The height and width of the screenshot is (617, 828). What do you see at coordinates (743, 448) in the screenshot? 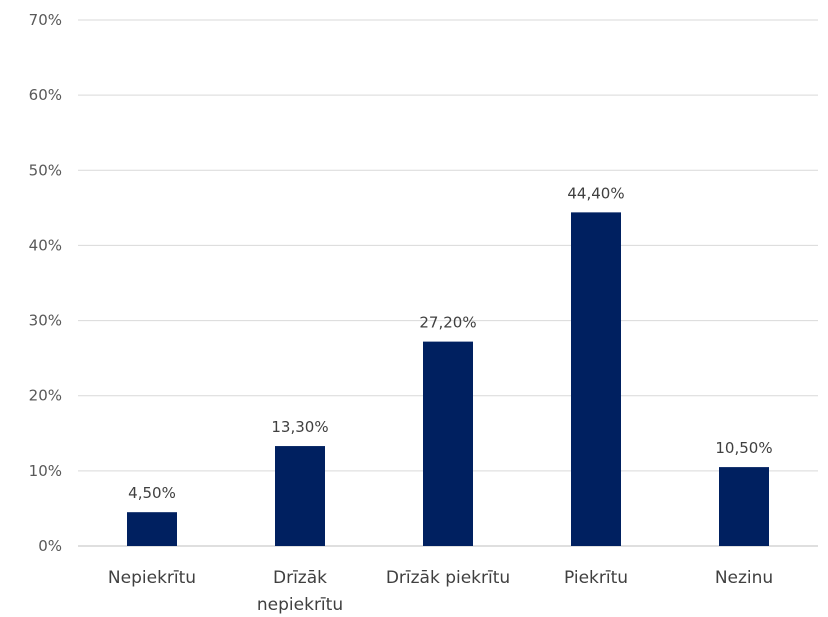
I see `data-label: 10,50%` at bounding box center [743, 448].